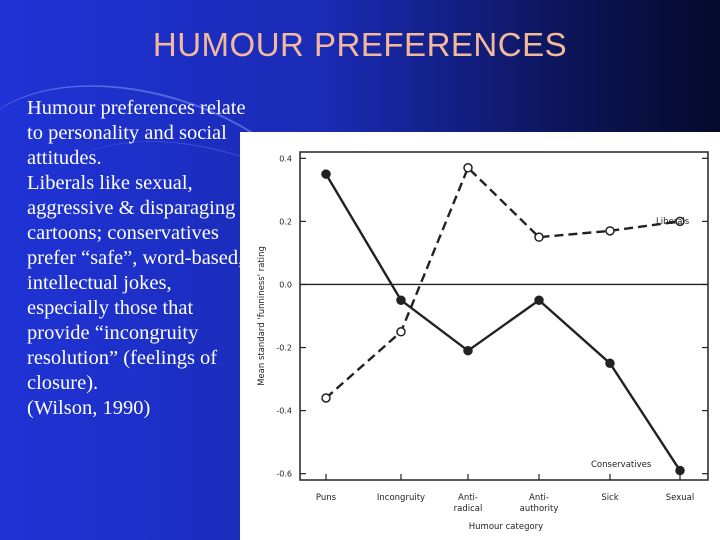 Image resolution: width=720 pixels, height=540 pixels. What do you see at coordinates (539, 509) in the screenshot?
I see `x-tick-label: authority` at bounding box center [539, 509].